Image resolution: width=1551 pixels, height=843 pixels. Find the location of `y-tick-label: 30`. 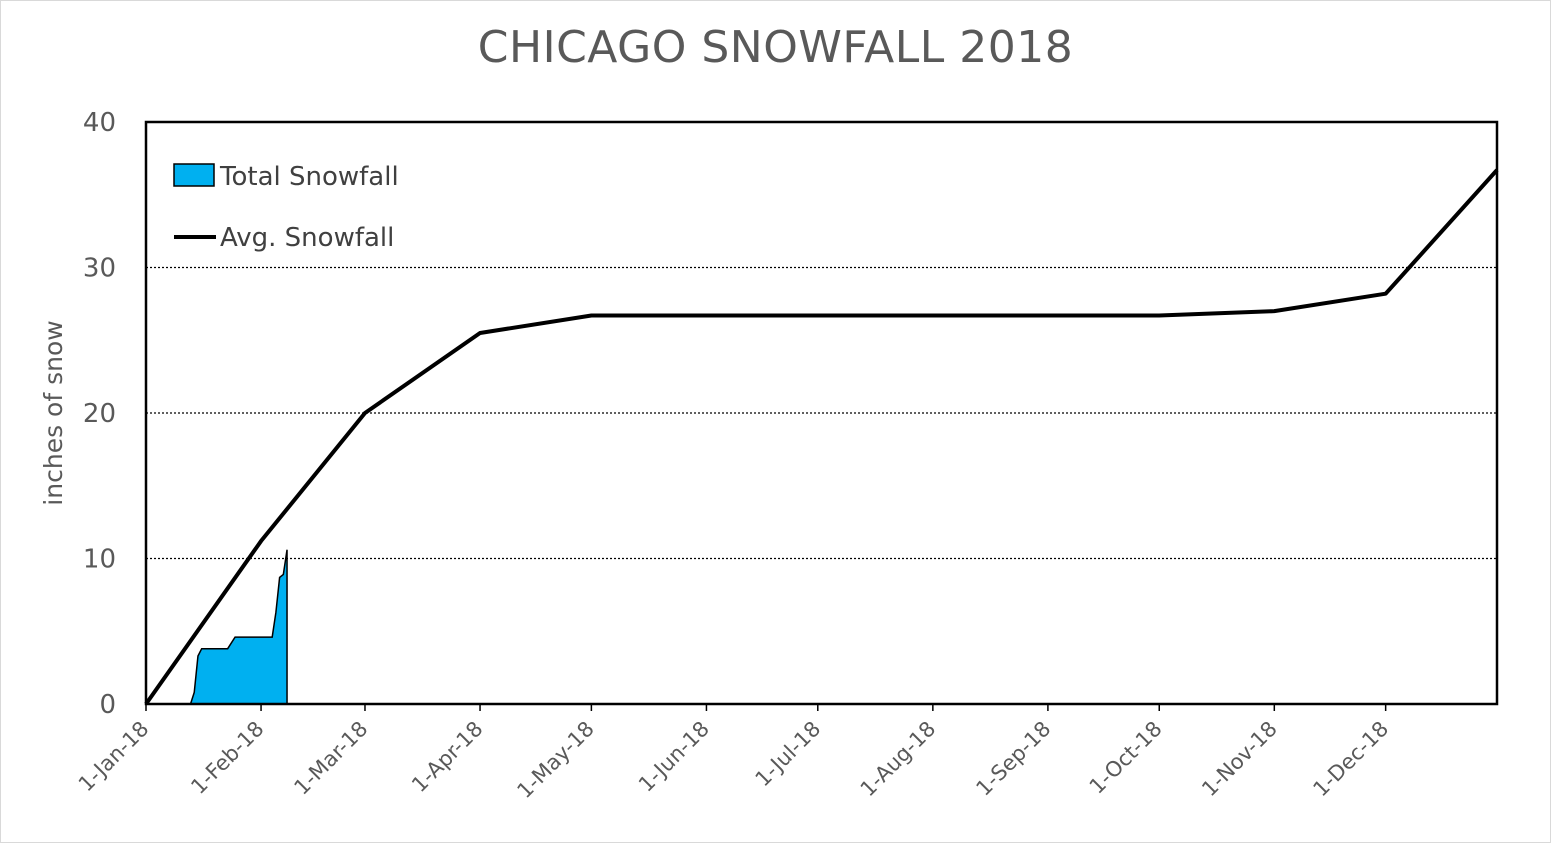

y-tick-label: 30 is located at coordinates (99, 269).